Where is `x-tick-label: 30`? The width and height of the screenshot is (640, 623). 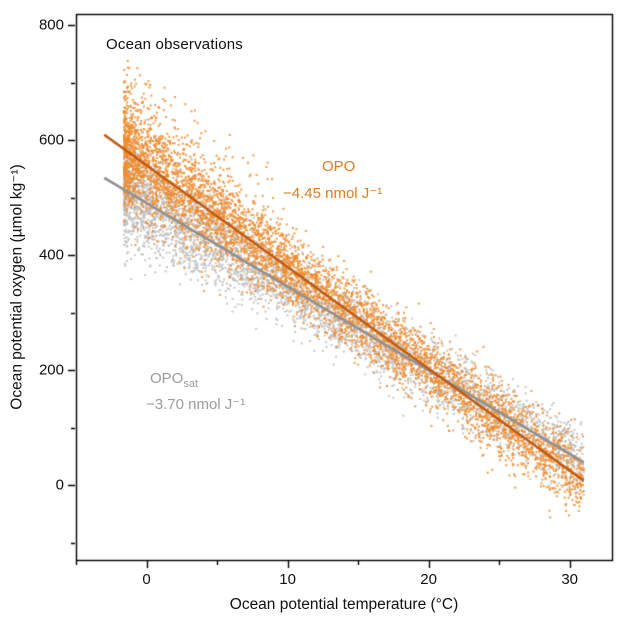
x-tick-label: 30 is located at coordinates (570, 579).